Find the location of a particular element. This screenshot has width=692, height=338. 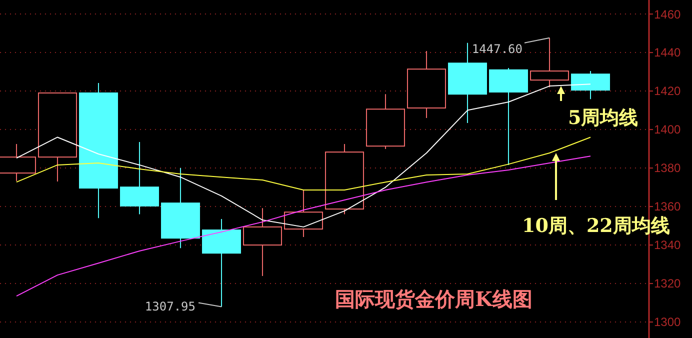

y-tick-label: 1360 is located at coordinates (668, 207).